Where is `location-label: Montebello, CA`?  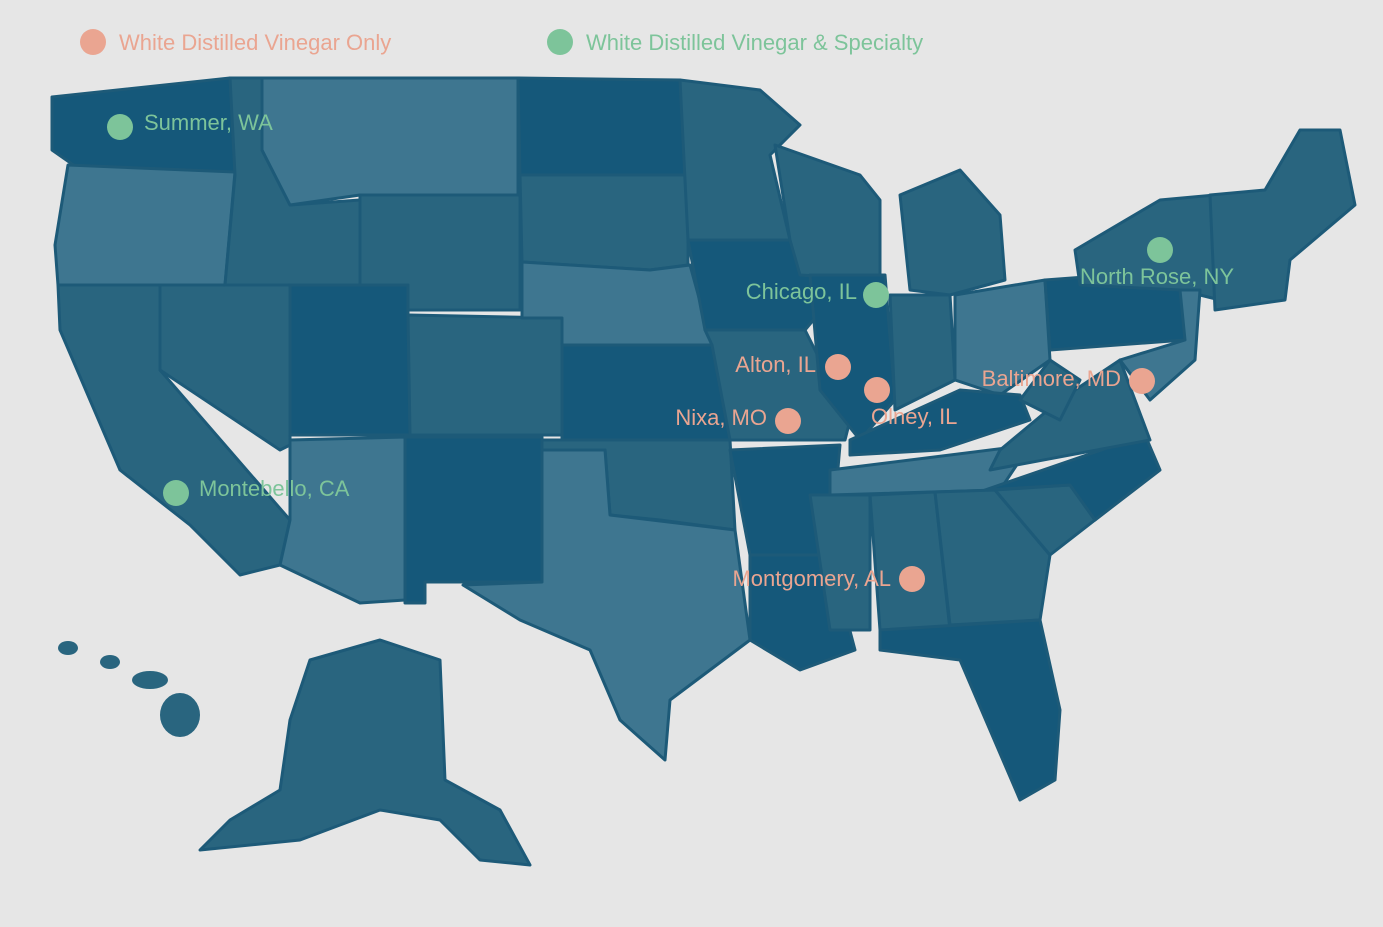 location-label: Montebello, CA is located at coordinates (274, 488).